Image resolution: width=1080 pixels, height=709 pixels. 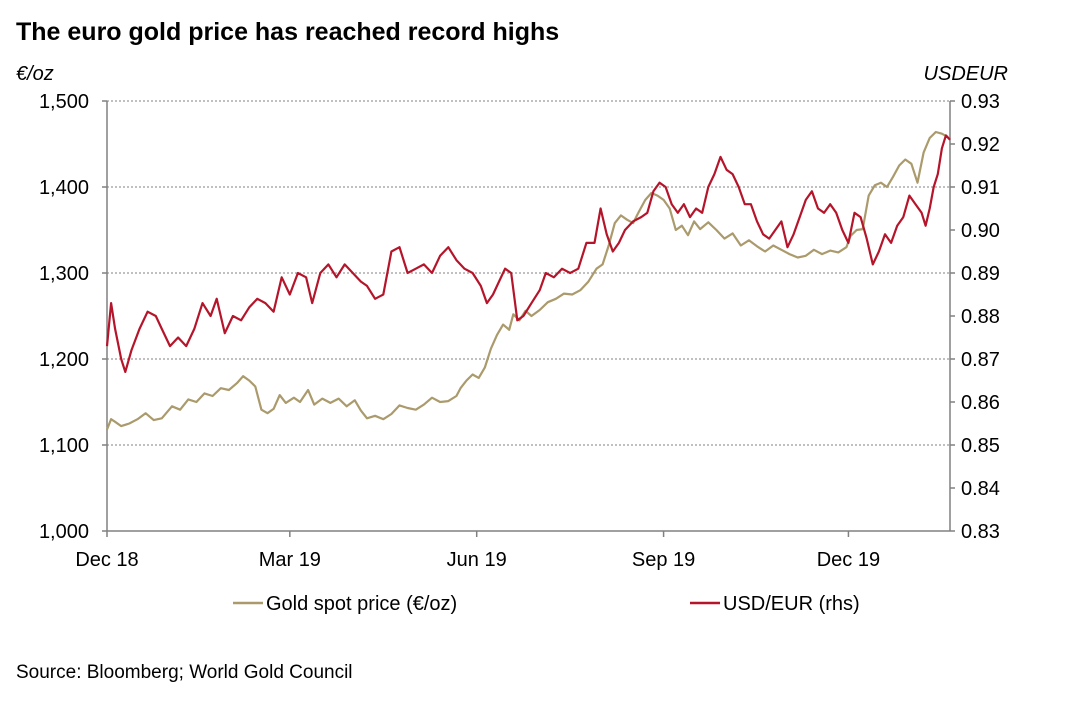 What do you see at coordinates (35, 74) in the screenshot?
I see `left-axis-unit-label: €/oz` at bounding box center [35, 74].